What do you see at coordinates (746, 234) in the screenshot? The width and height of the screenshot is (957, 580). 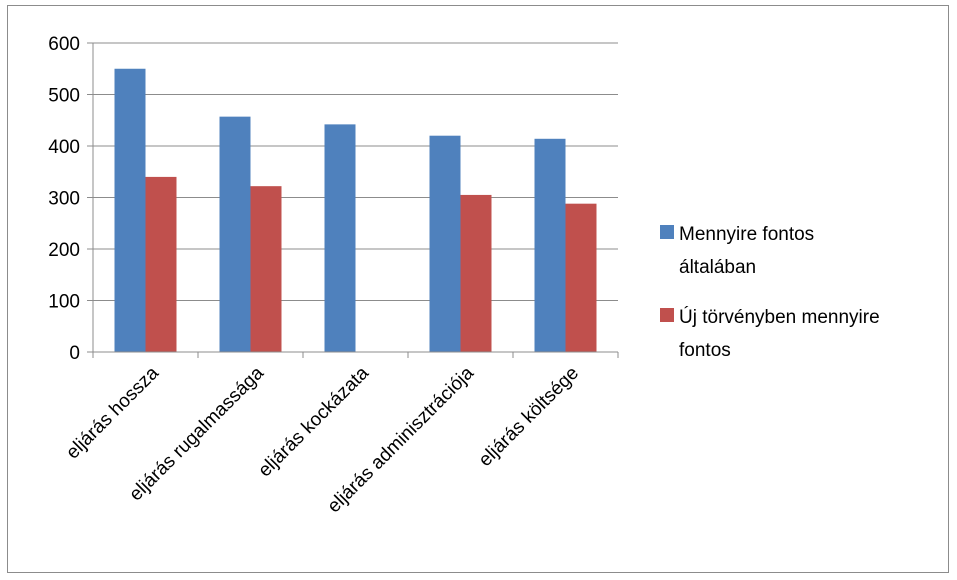 I see `legend-label: Mennyire fontos` at bounding box center [746, 234].